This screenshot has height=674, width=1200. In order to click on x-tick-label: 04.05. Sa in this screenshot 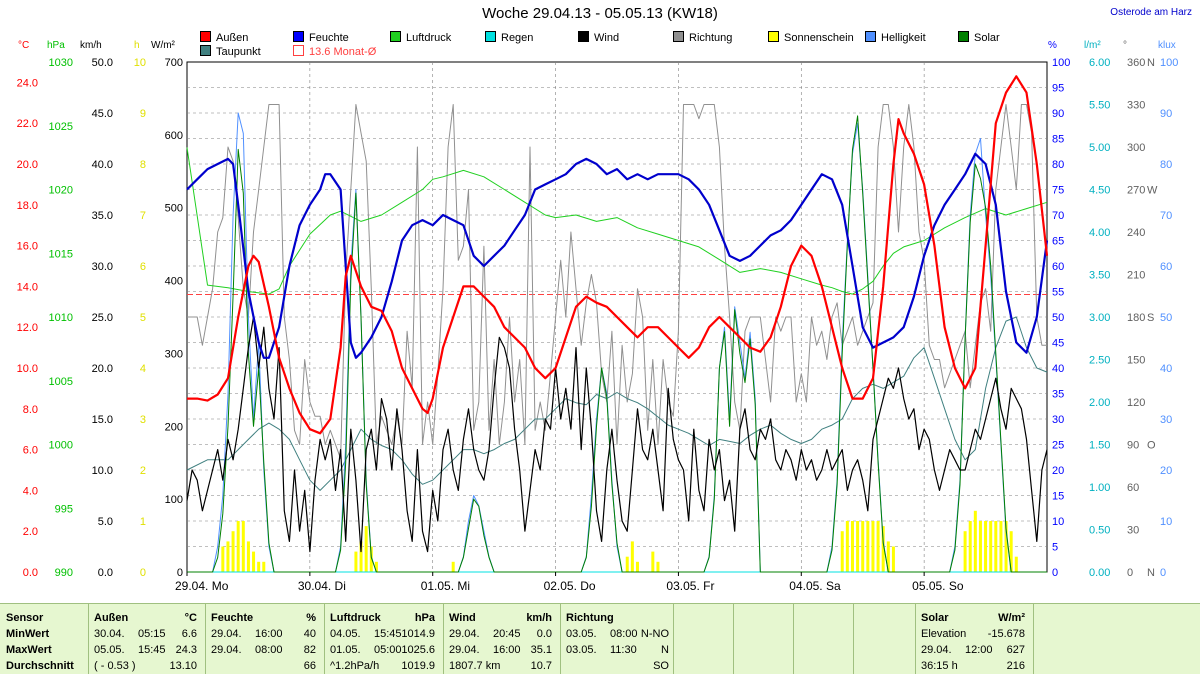, I will do `click(815, 586)`.